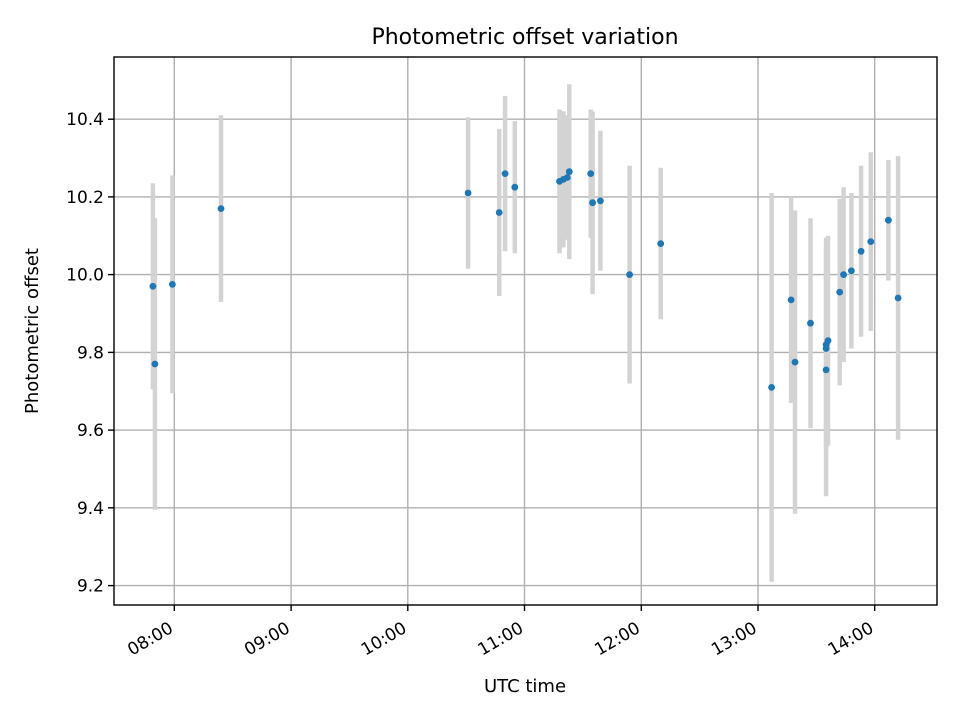  I want to click on x-axis-label: UTC time, so click(525, 686).